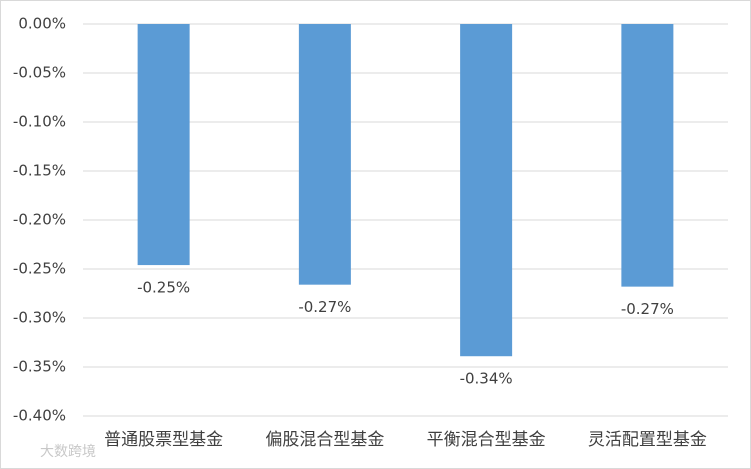  Describe the element at coordinates (324, 440) in the screenshot. I see `x-tick-label: 偏股混合型基金` at that location.